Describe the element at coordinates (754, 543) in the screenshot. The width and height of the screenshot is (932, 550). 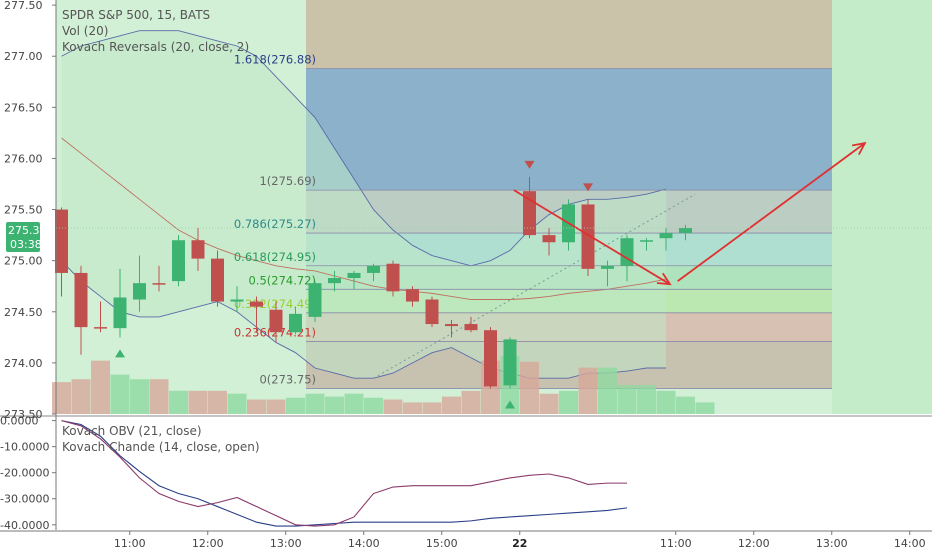
I see `time-tick-label-7: 12:00` at that location.